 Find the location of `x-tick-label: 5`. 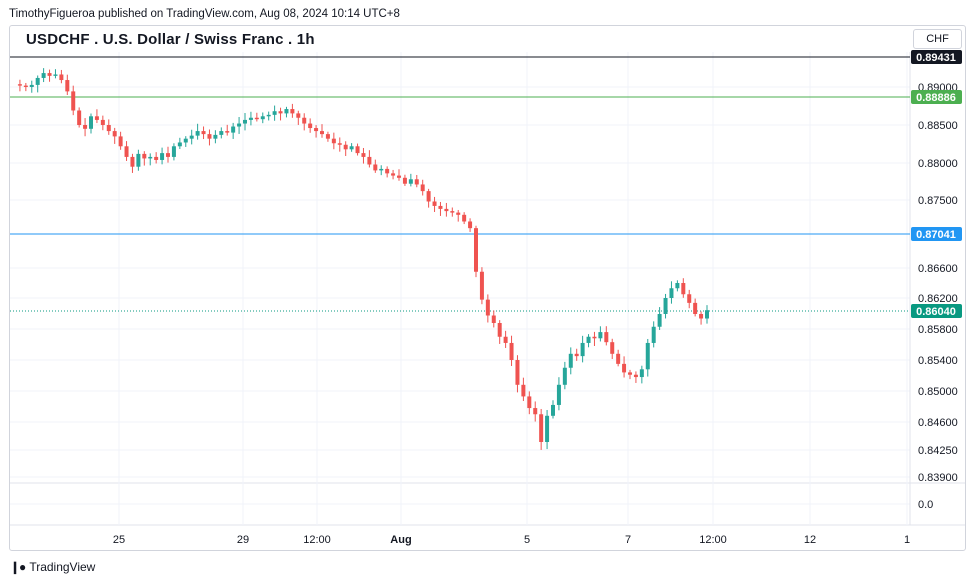

x-tick-label: 5 is located at coordinates (527, 540).